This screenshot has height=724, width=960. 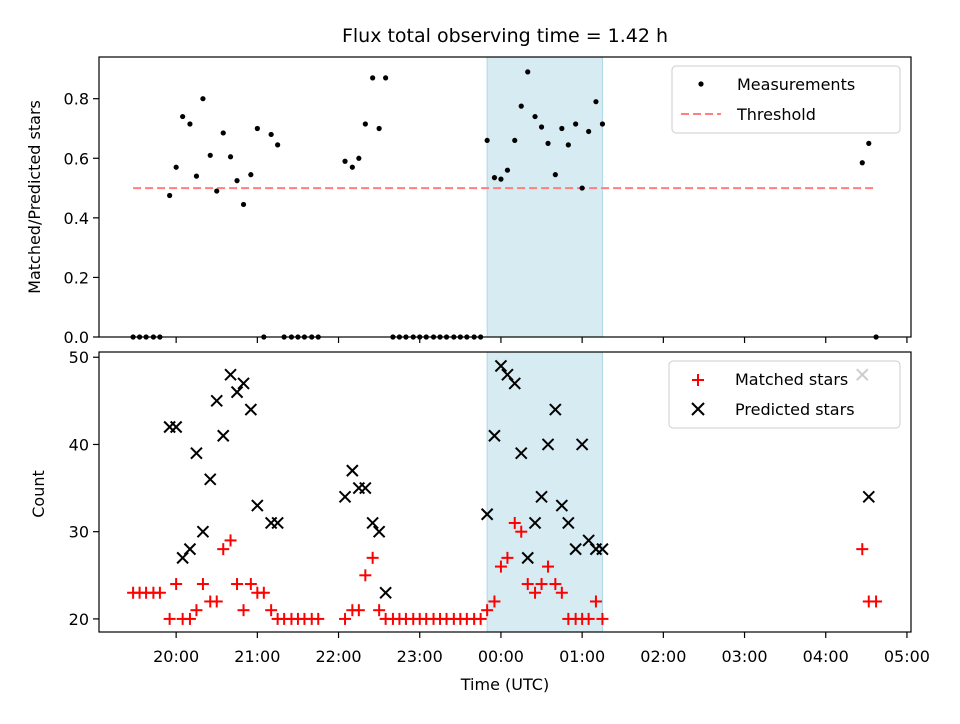 What do you see at coordinates (791, 379) in the screenshot?
I see `legend-matched-label: Matched stars` at bounding box center [791, 379].